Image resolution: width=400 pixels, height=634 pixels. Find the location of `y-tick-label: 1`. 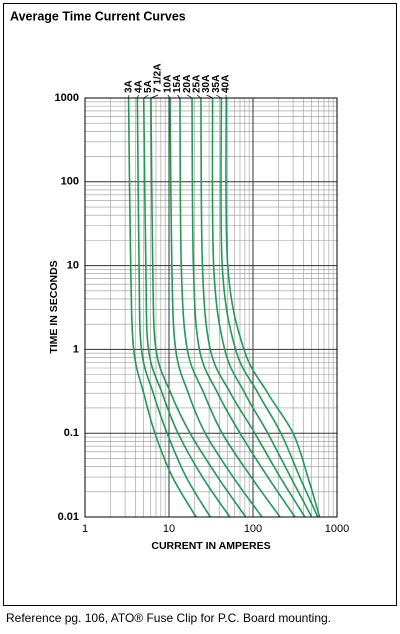

y-tick-label: 1 is located at coordinates (76, 349).